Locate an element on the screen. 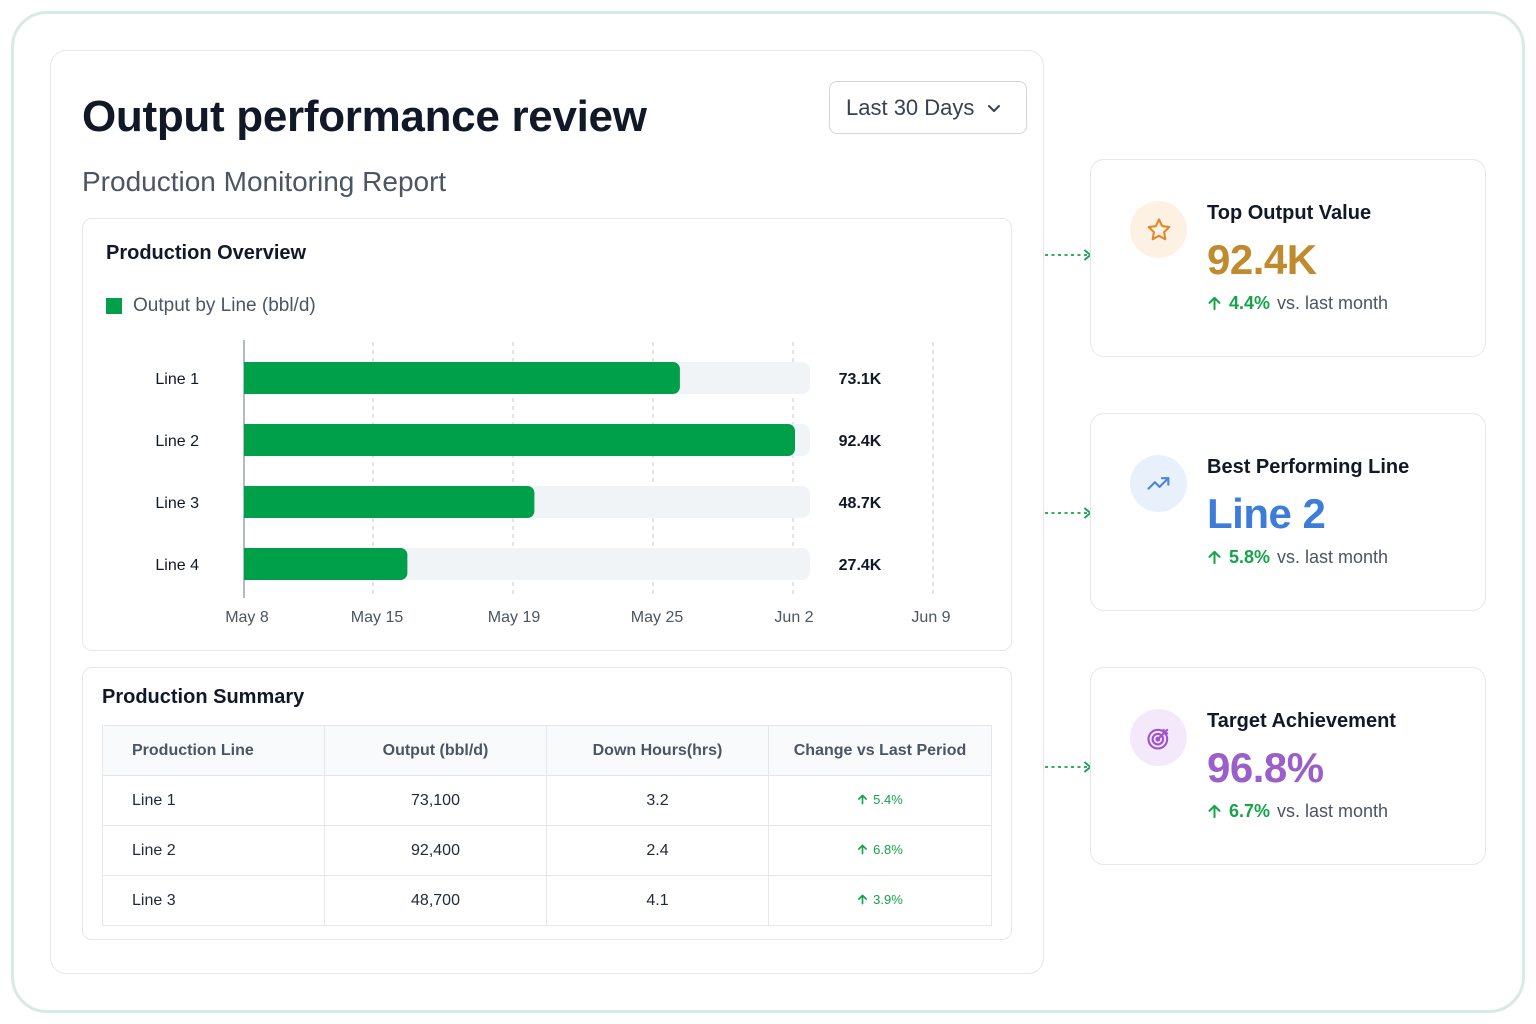 The width and height of the screenshot is (1536, 1024). value-label: 27.4K is located at coordinates (860, 565).